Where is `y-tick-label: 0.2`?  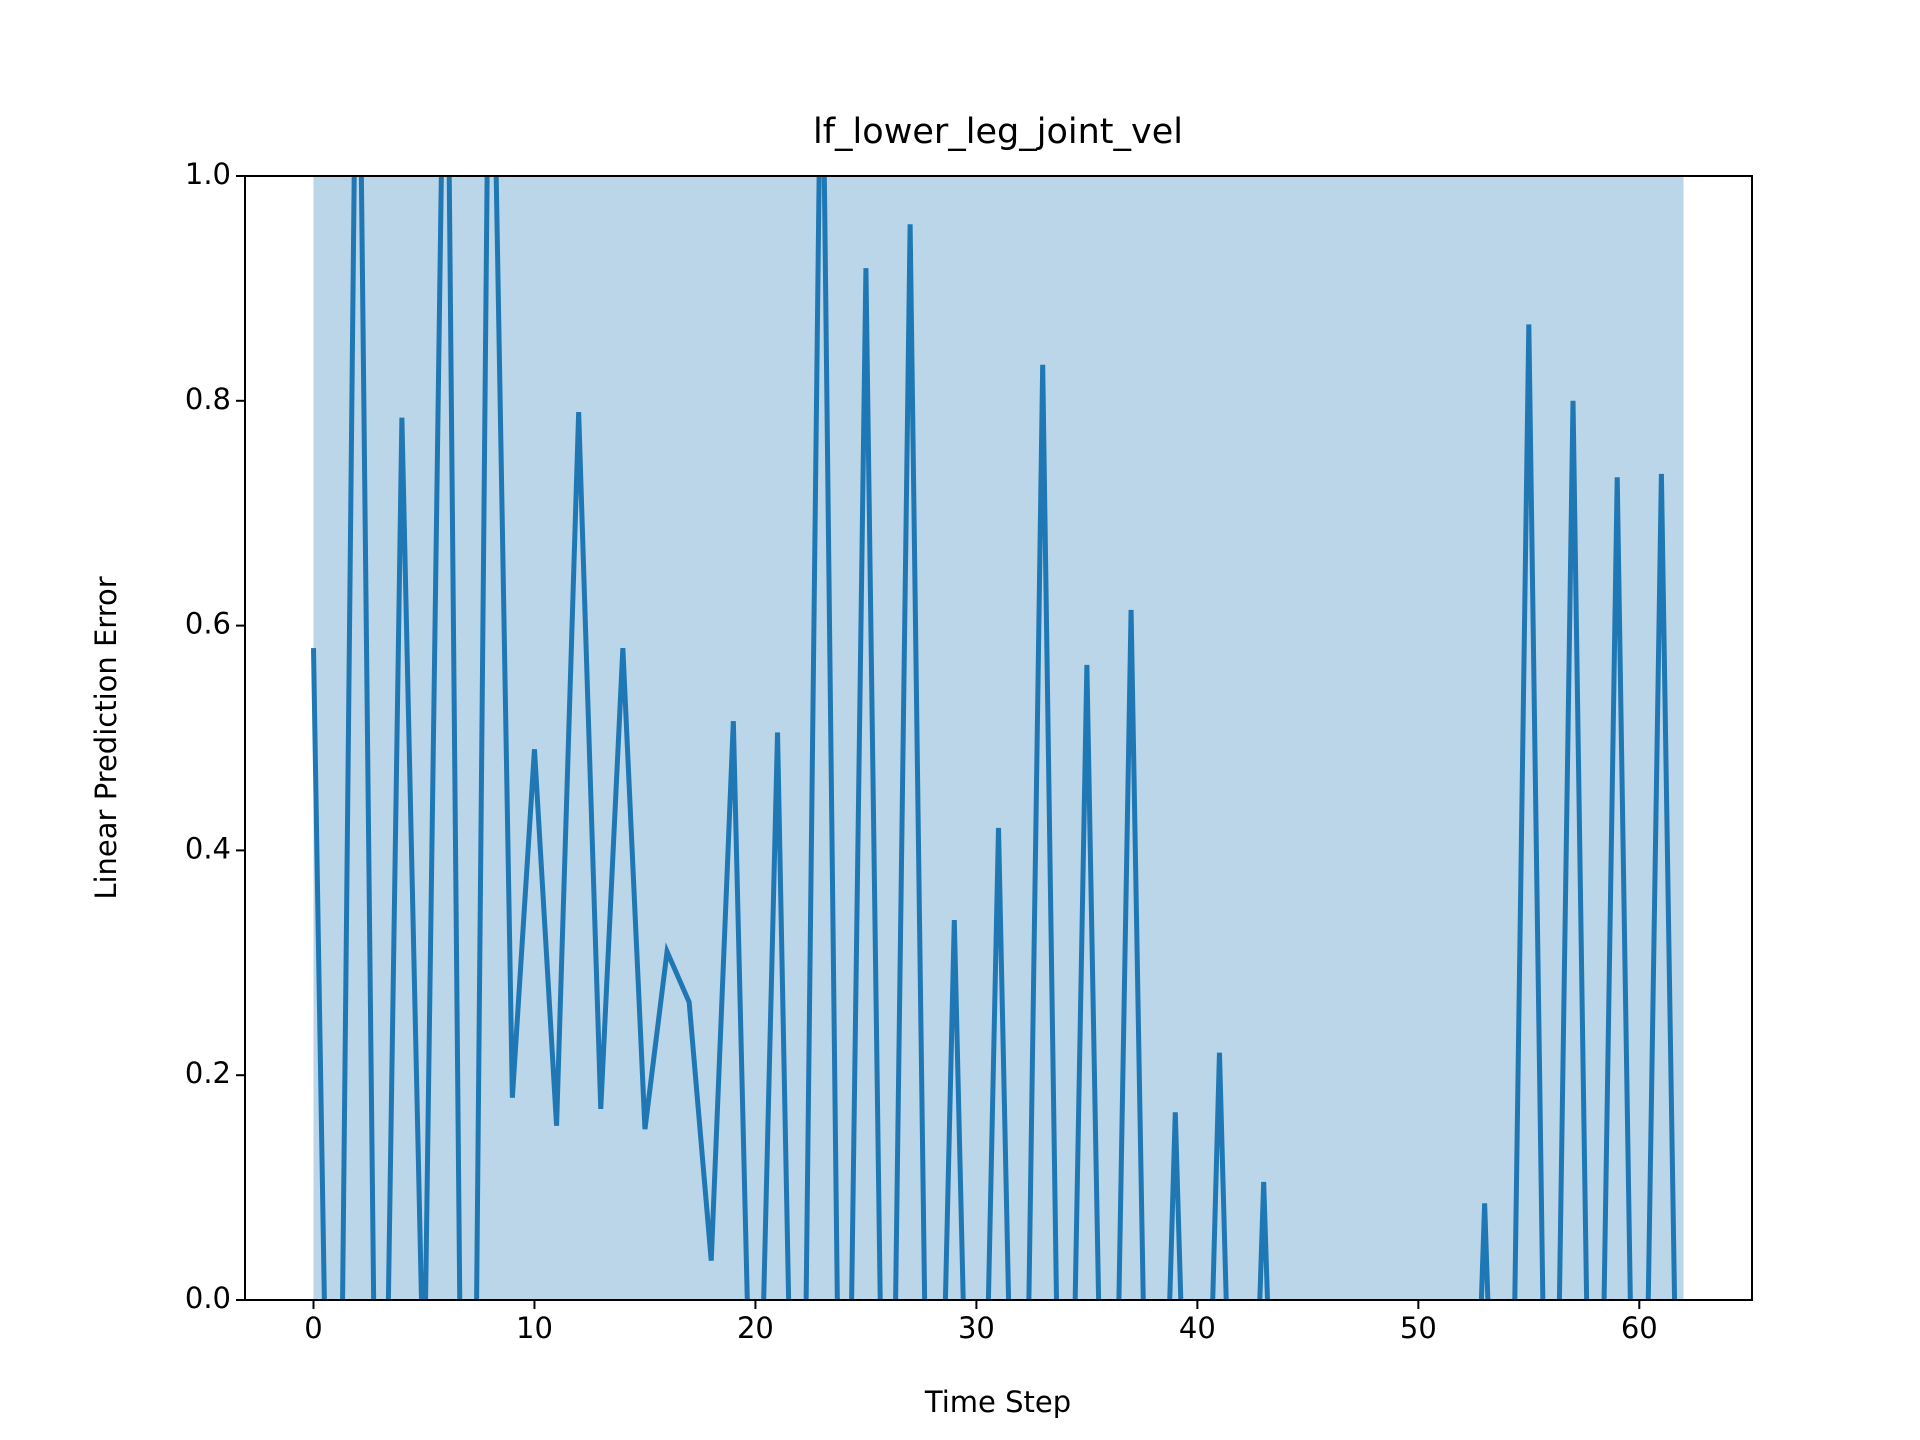 y-tick-label: 0.2 is located at coordinates (208, 1073).